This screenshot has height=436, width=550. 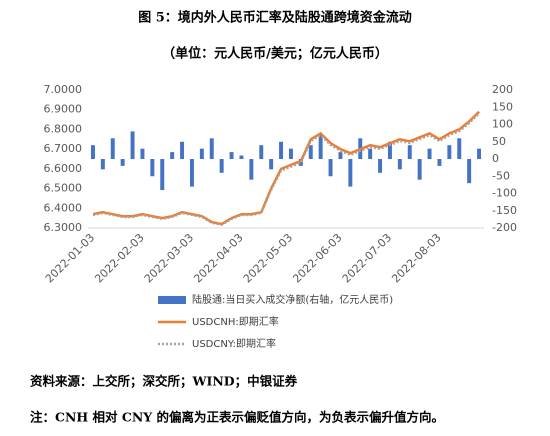 I want to click on y2-tick-label: 100, so click(x=502, y=124).